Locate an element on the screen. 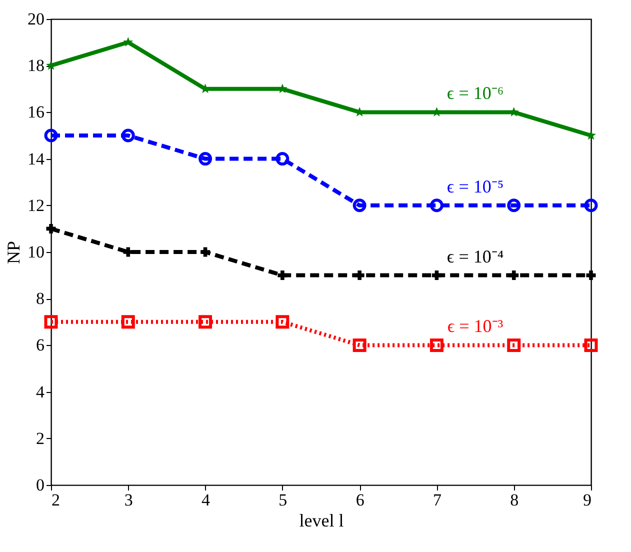 The height and width of the screenshot is (552, 631). x-tick-label: 5 is located at coordinates (283, 500).